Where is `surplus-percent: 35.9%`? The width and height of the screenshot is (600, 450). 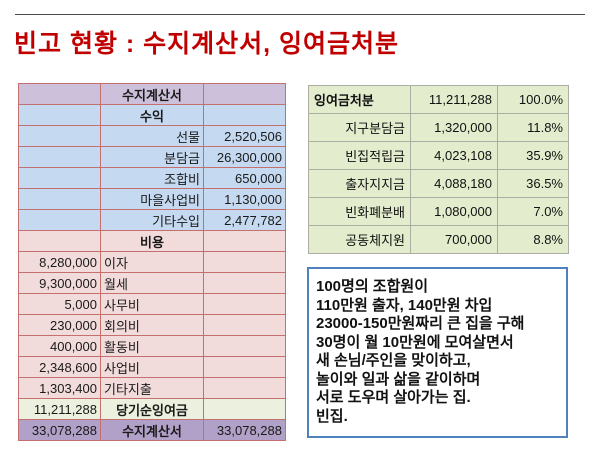 surplus-percent: 35.9% is located at coordinates (533, 155).